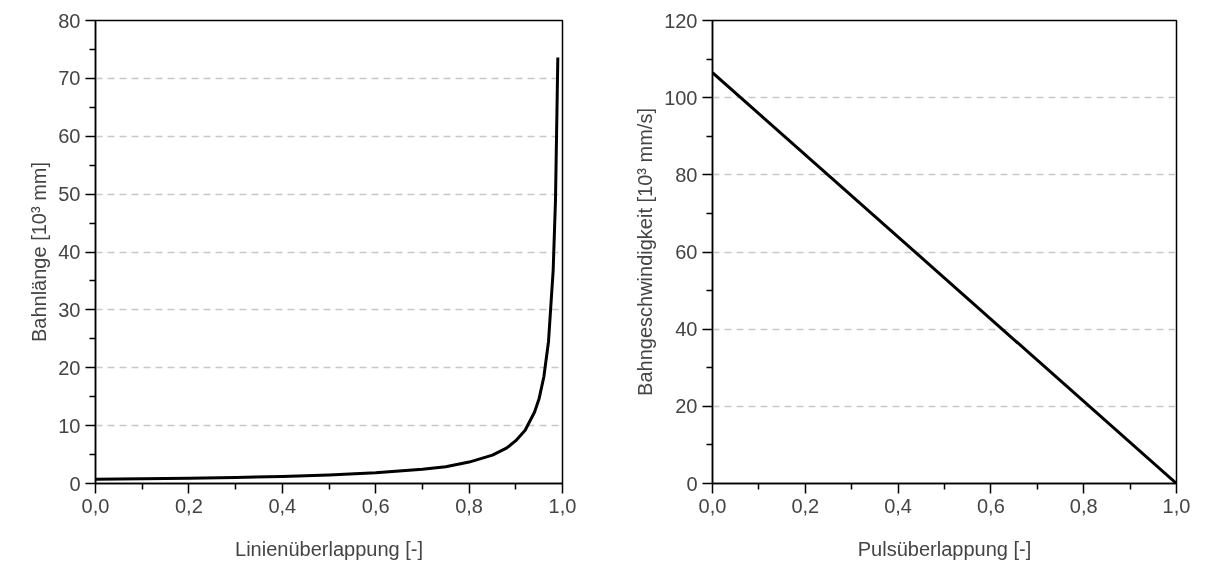 Image resolution: width=1205 pixels, height=588 pixels. I want to click on y-tick-label: 70, so click(69, 78).